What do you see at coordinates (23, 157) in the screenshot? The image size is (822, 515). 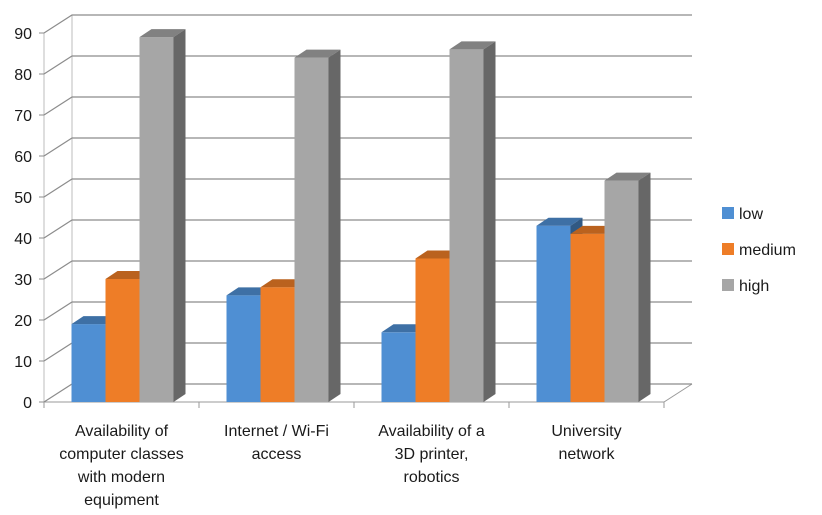 I see `y-tick-label: 60` at bounding box center [23, 157].